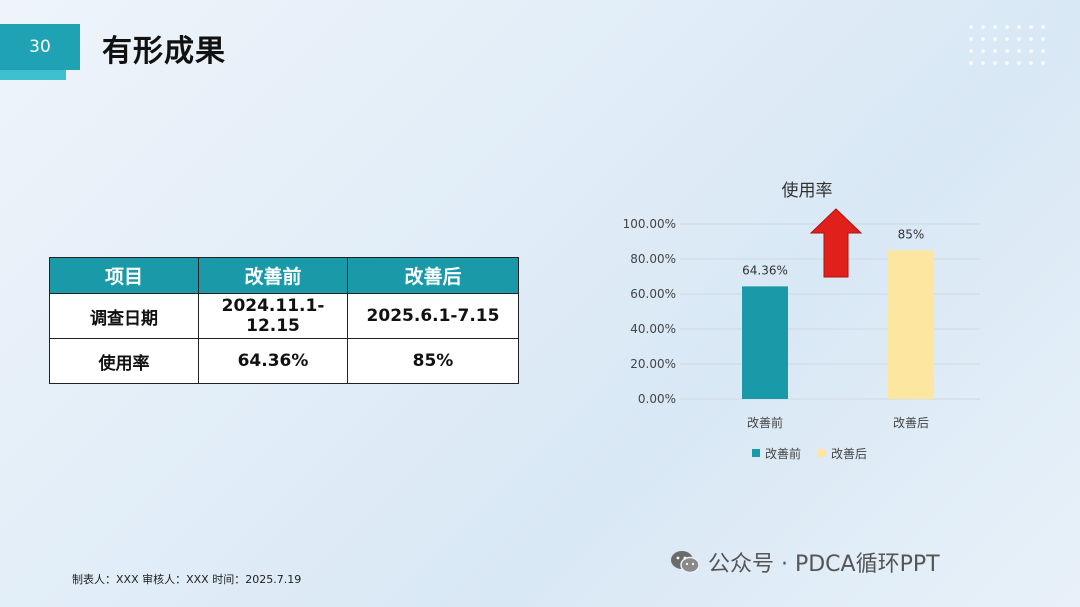 The height and width of the screenshot is (607, 1080). What do you see at coordinates (783, 453) in the screenshot?
I see `legend-label: 改善前` at bounding box center [783, 453].